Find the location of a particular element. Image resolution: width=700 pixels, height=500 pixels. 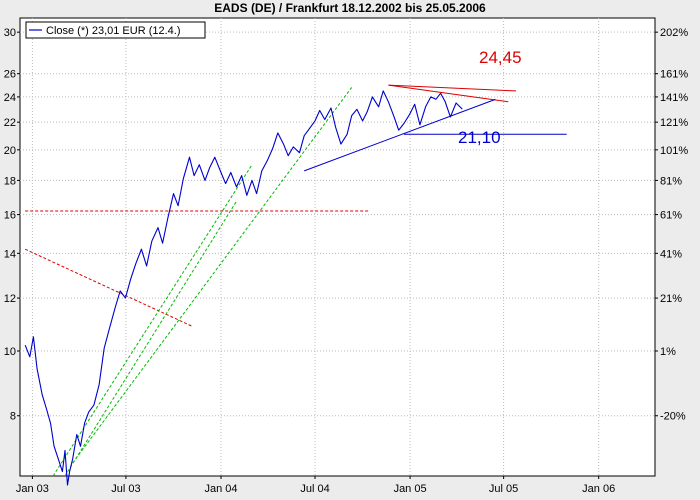

x-tick-label: Jan 05 is located at coordinates (410, 489).